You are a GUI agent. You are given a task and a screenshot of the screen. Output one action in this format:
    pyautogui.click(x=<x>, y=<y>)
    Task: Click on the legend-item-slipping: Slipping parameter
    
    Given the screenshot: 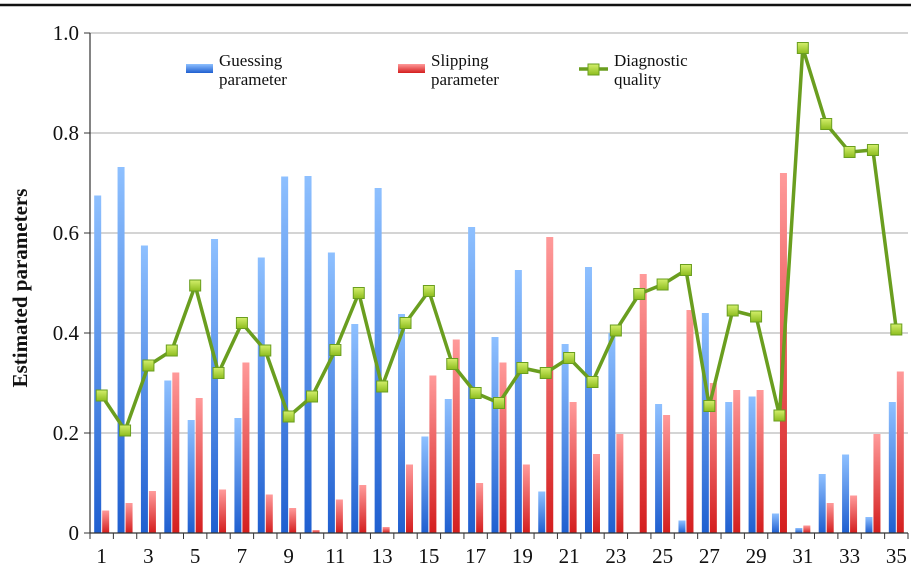 What is the action you would take?
    pyautogui.click(x=448, y=70)
    